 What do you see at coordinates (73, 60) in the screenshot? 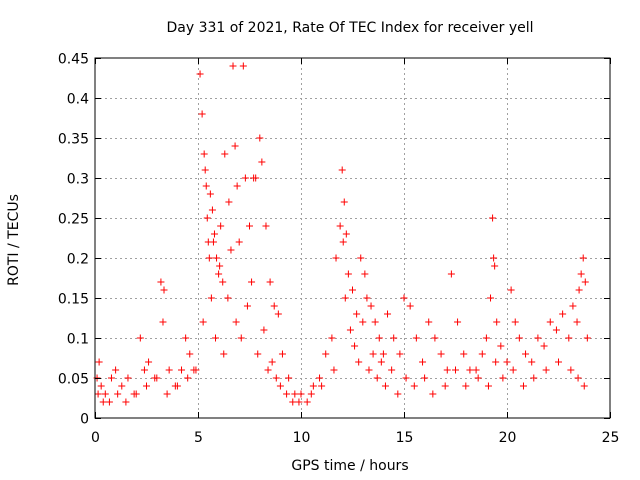
I see `y-tick-label: 0.45` at bounding box center [73, 60].